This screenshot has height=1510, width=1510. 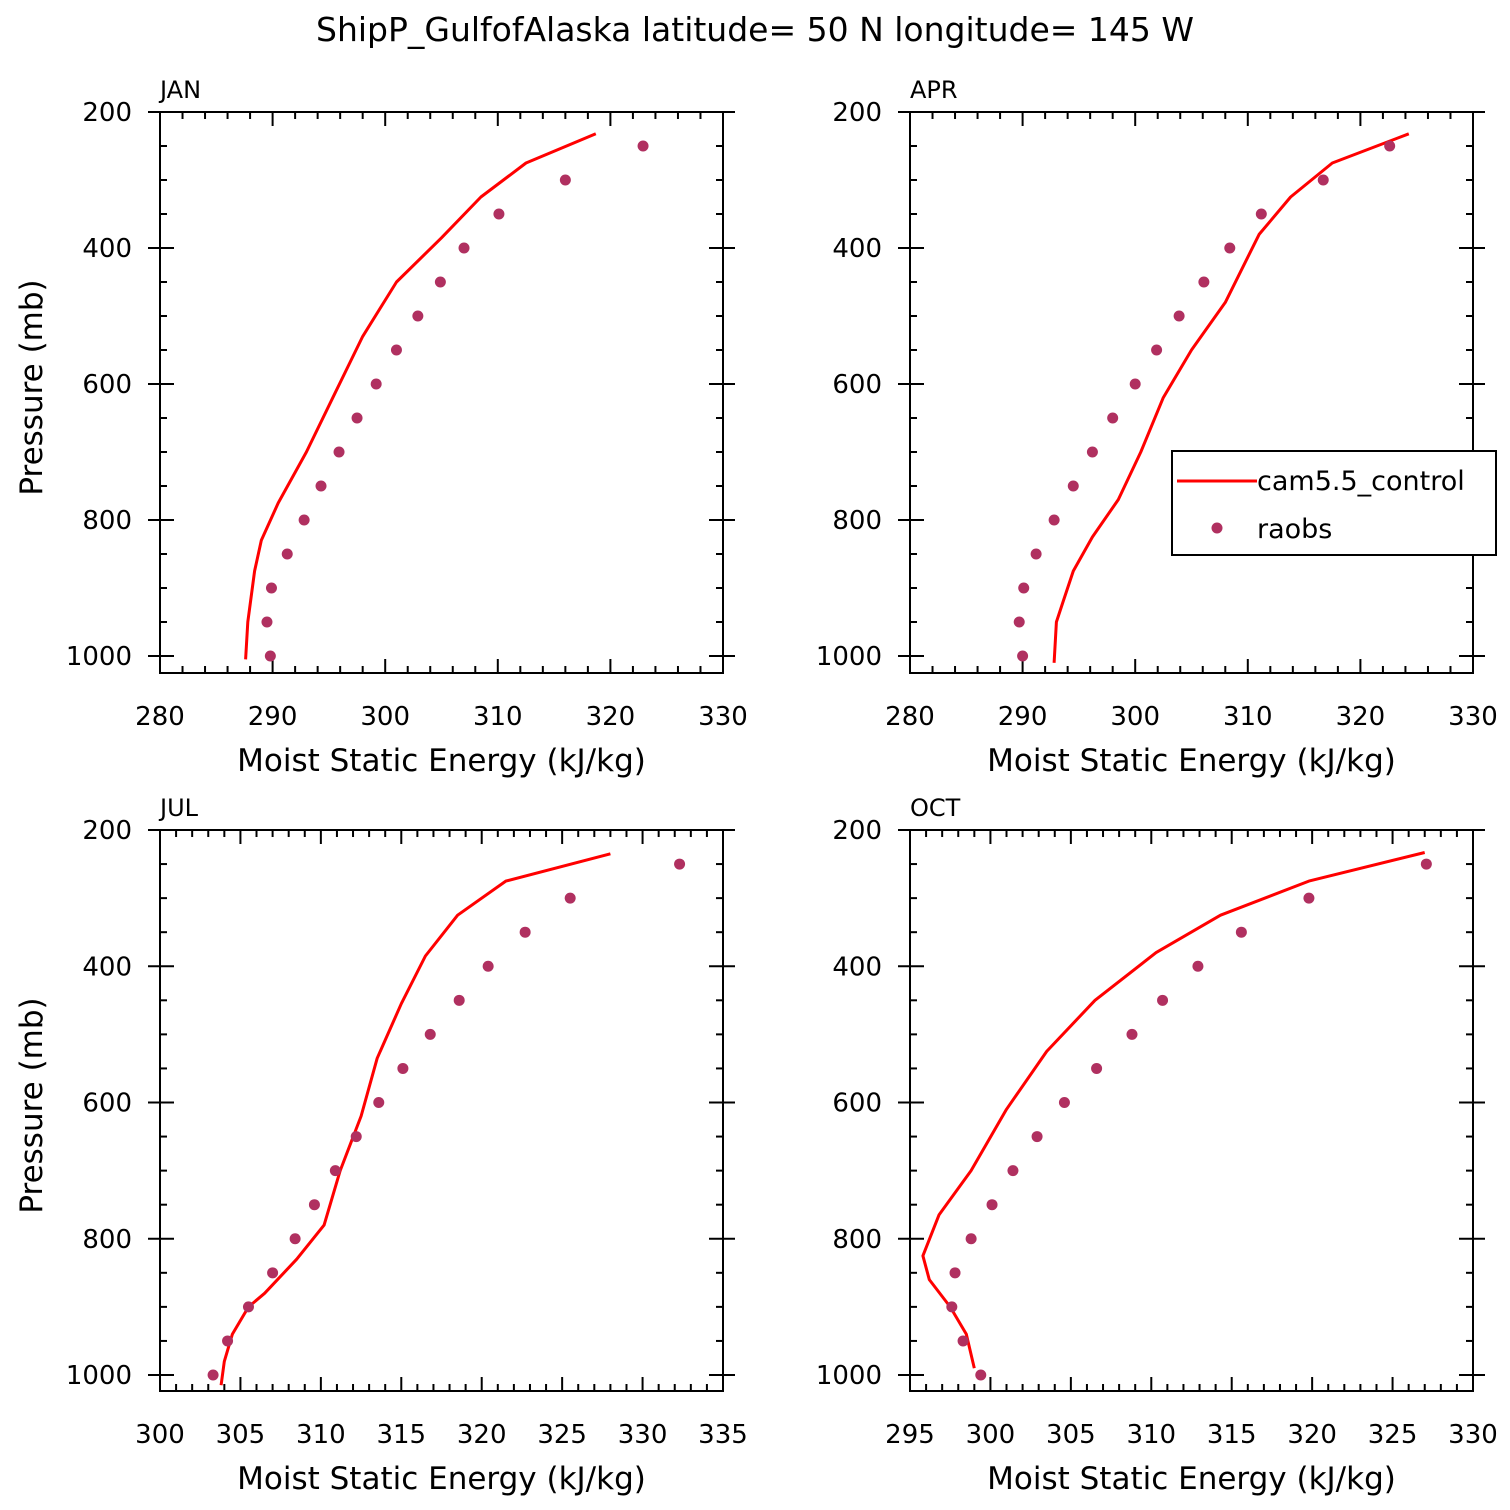 What do you see at coordinates (1217, 528) in the screenshot?
I see `legend-marker-swatch` at bounding box center [1217, 528].